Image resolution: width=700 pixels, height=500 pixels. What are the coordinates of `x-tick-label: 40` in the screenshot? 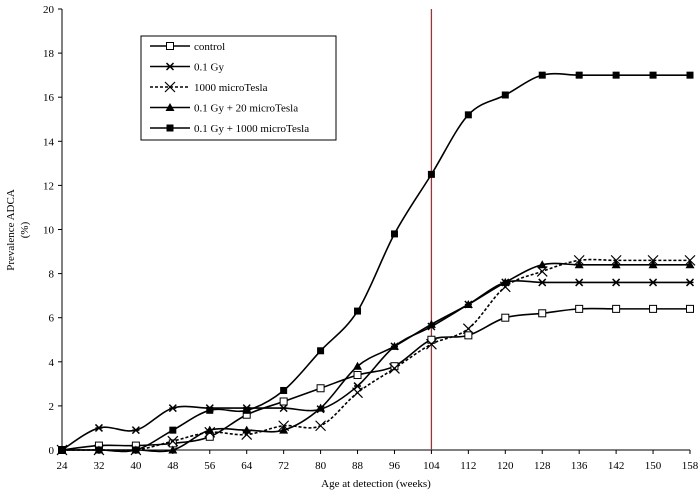 It's located at (136, 466).